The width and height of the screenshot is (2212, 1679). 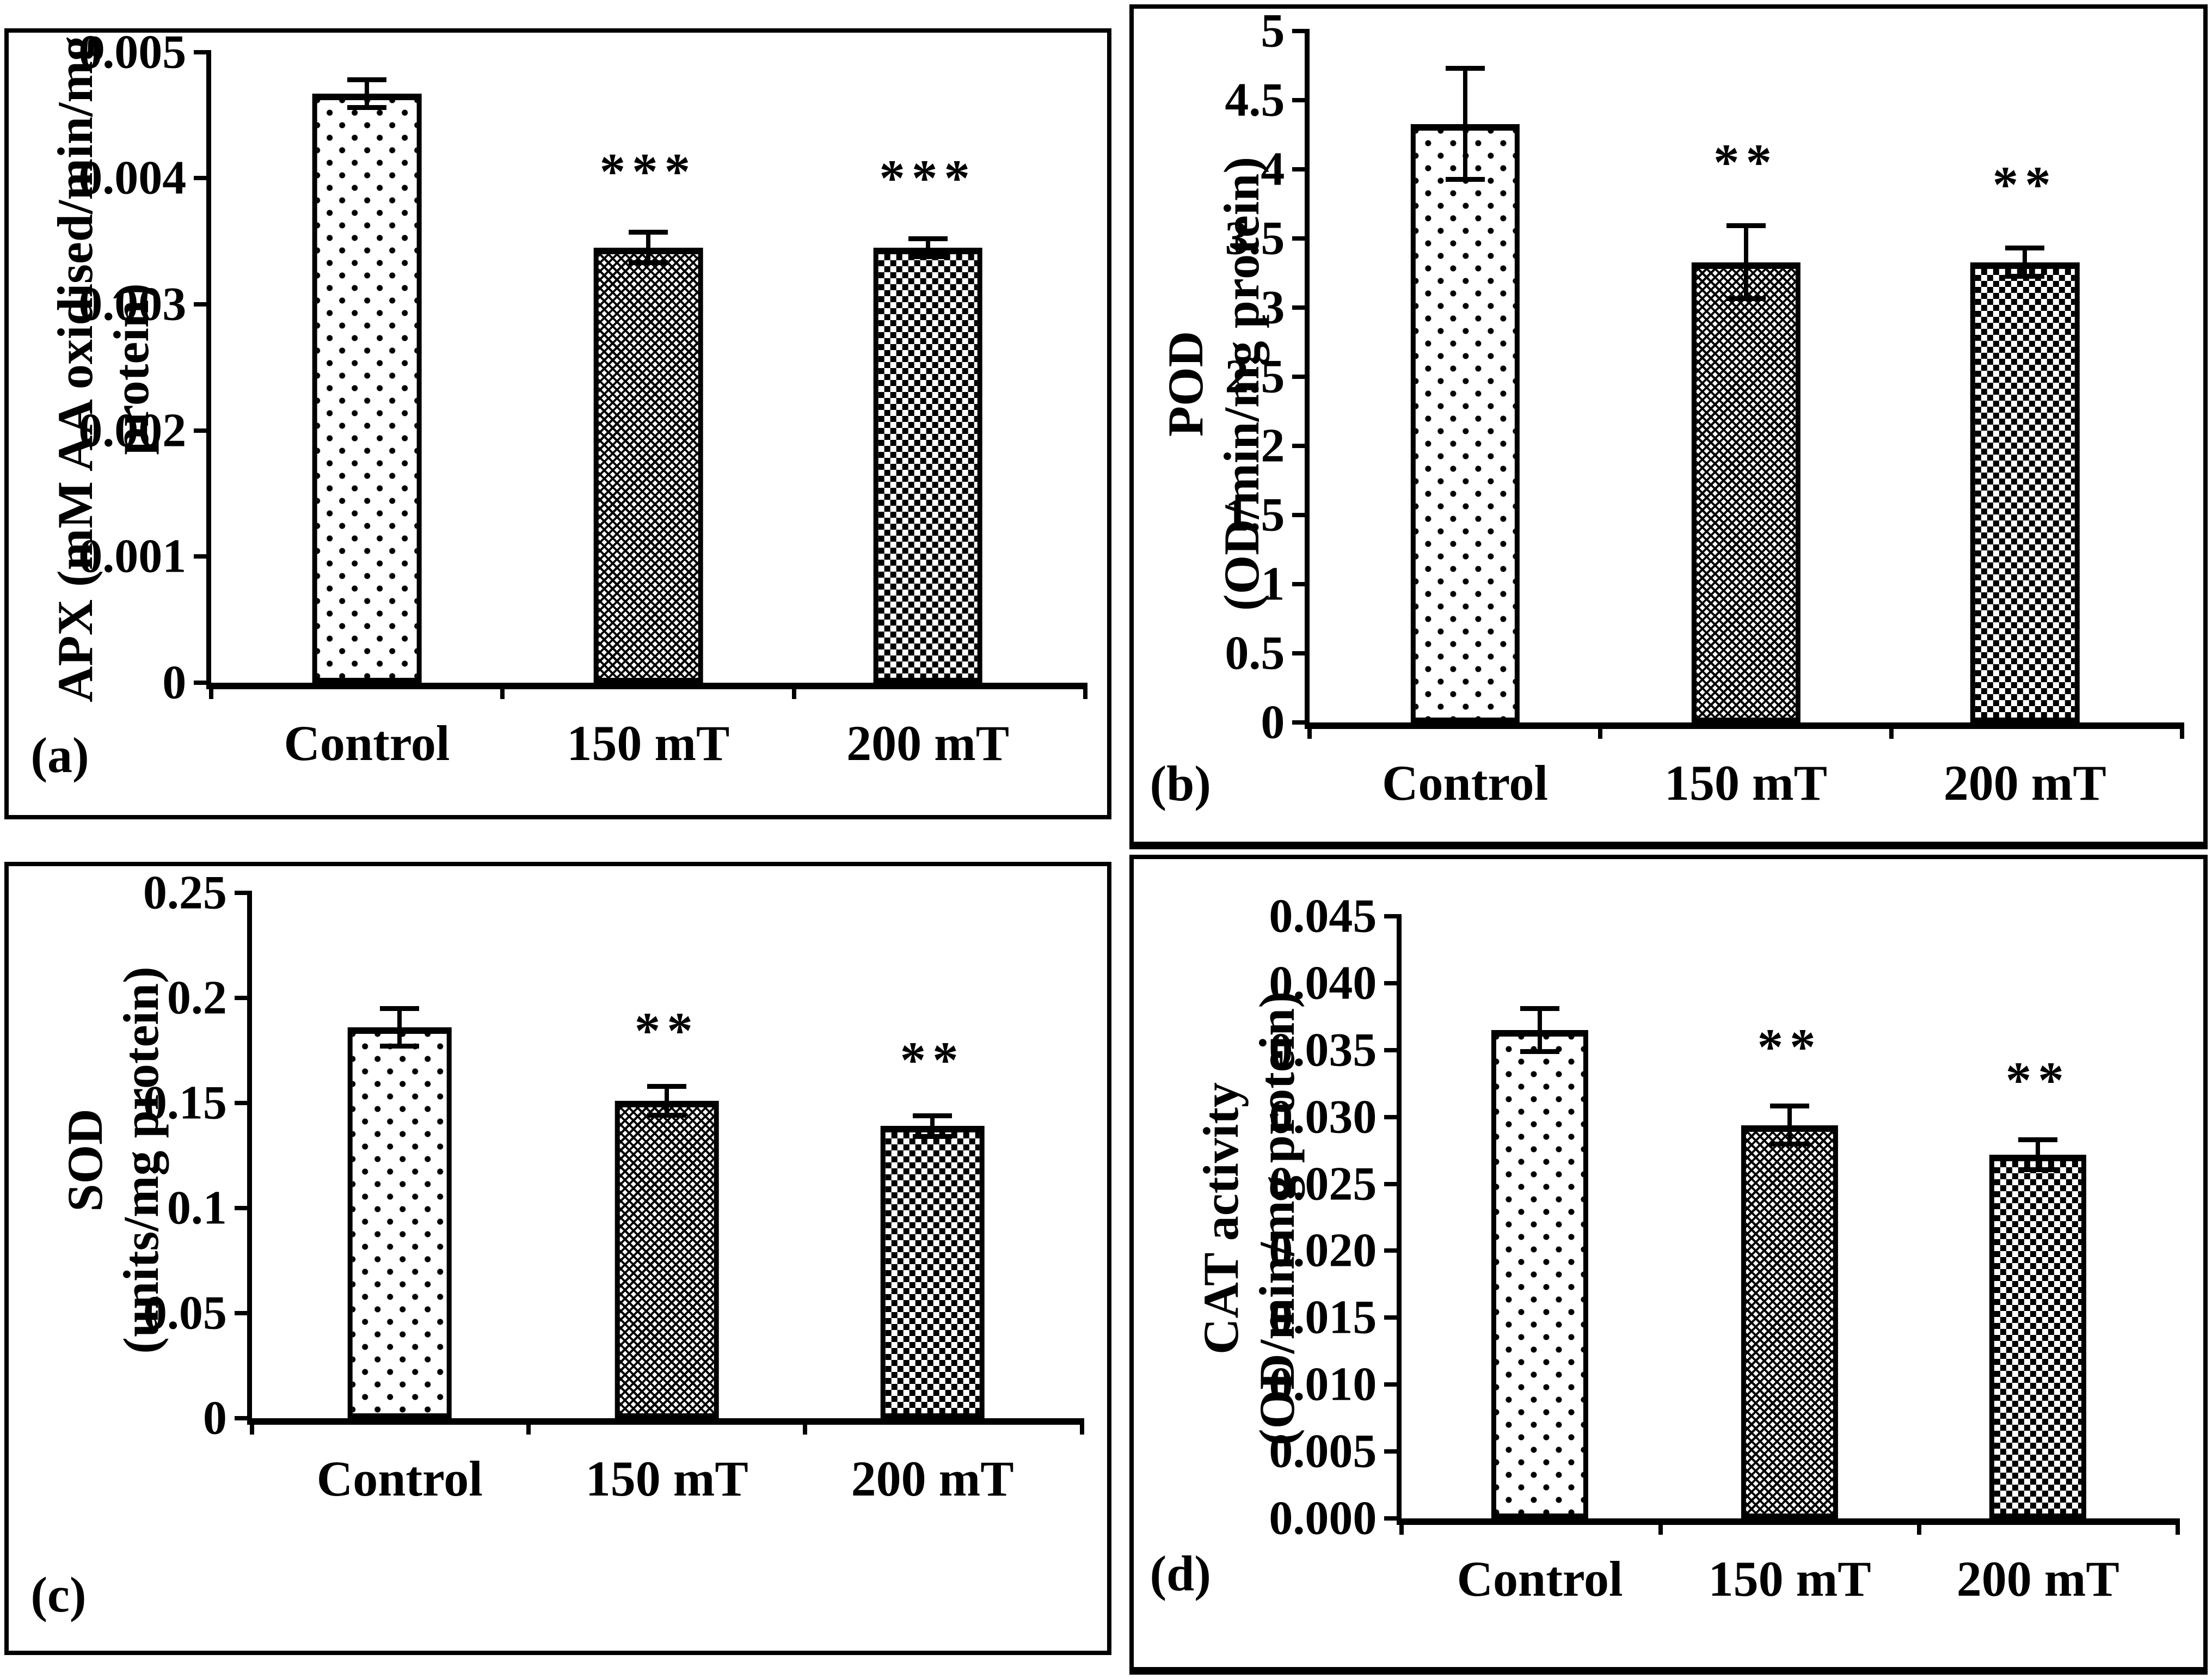 I want to click on bar-200-mt, so click(x=928, y=465).